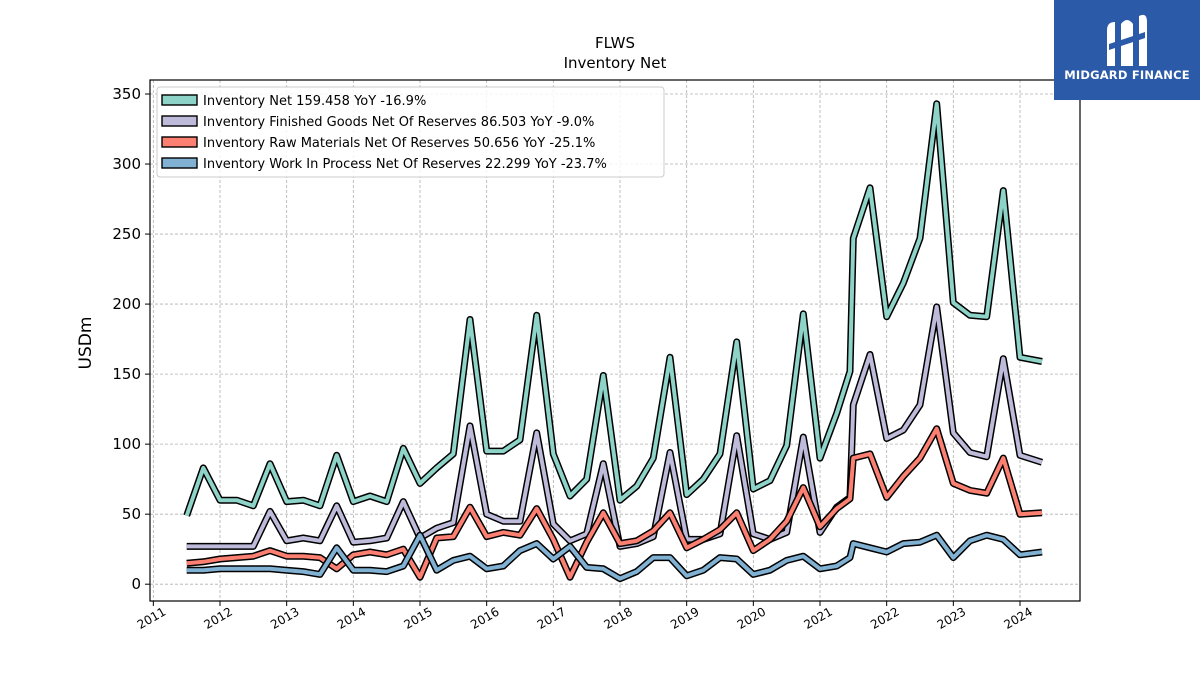 Image resolution: width=1200 pixels, height=675 pixels. Describe the element at coordinates (131, 514) in the screenshot. I see `y-tick-label: 50` at that location.